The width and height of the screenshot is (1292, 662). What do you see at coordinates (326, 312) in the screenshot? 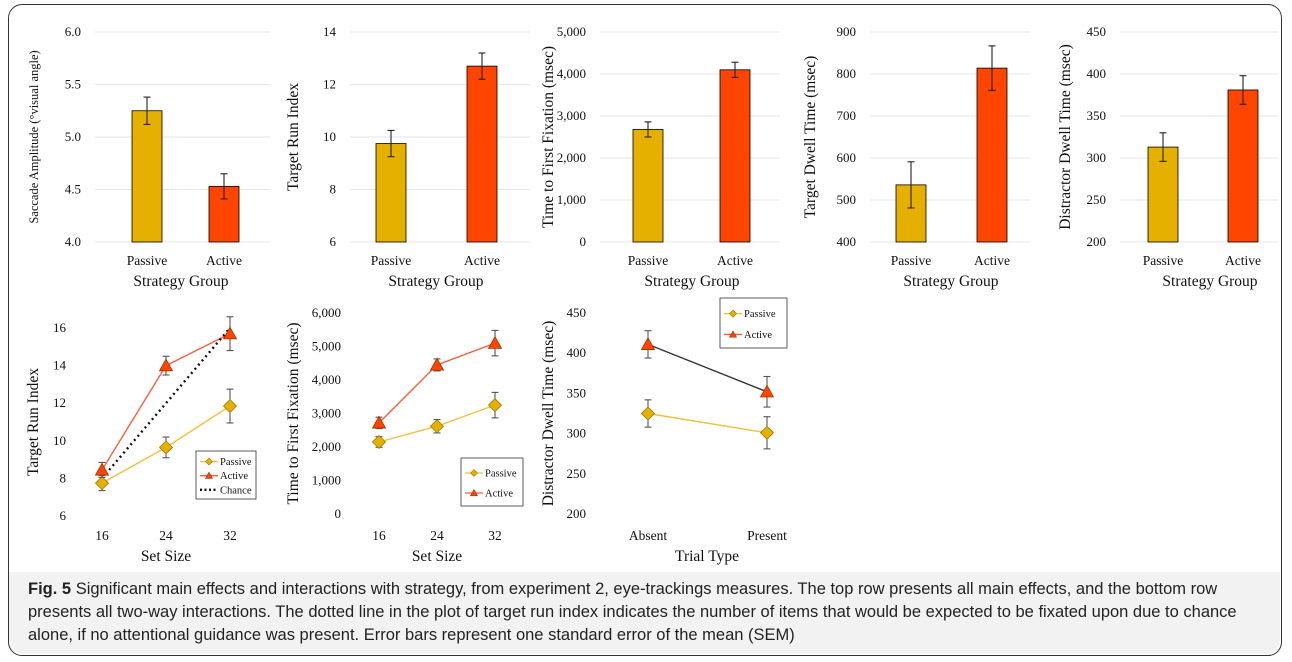
I see `y-tick-label: 6,000` at bounding box center [326, 312].